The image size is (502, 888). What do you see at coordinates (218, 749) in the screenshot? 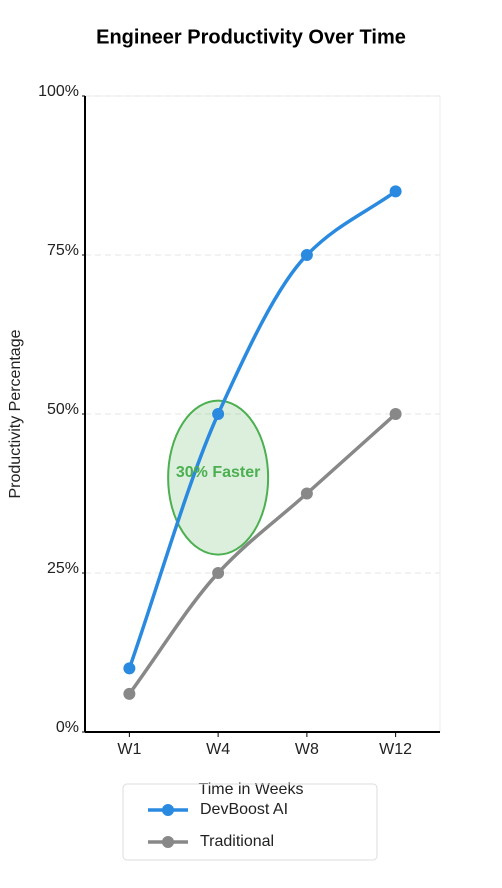
I see `x-tick-label: W4` at bounding box center [218, 749].